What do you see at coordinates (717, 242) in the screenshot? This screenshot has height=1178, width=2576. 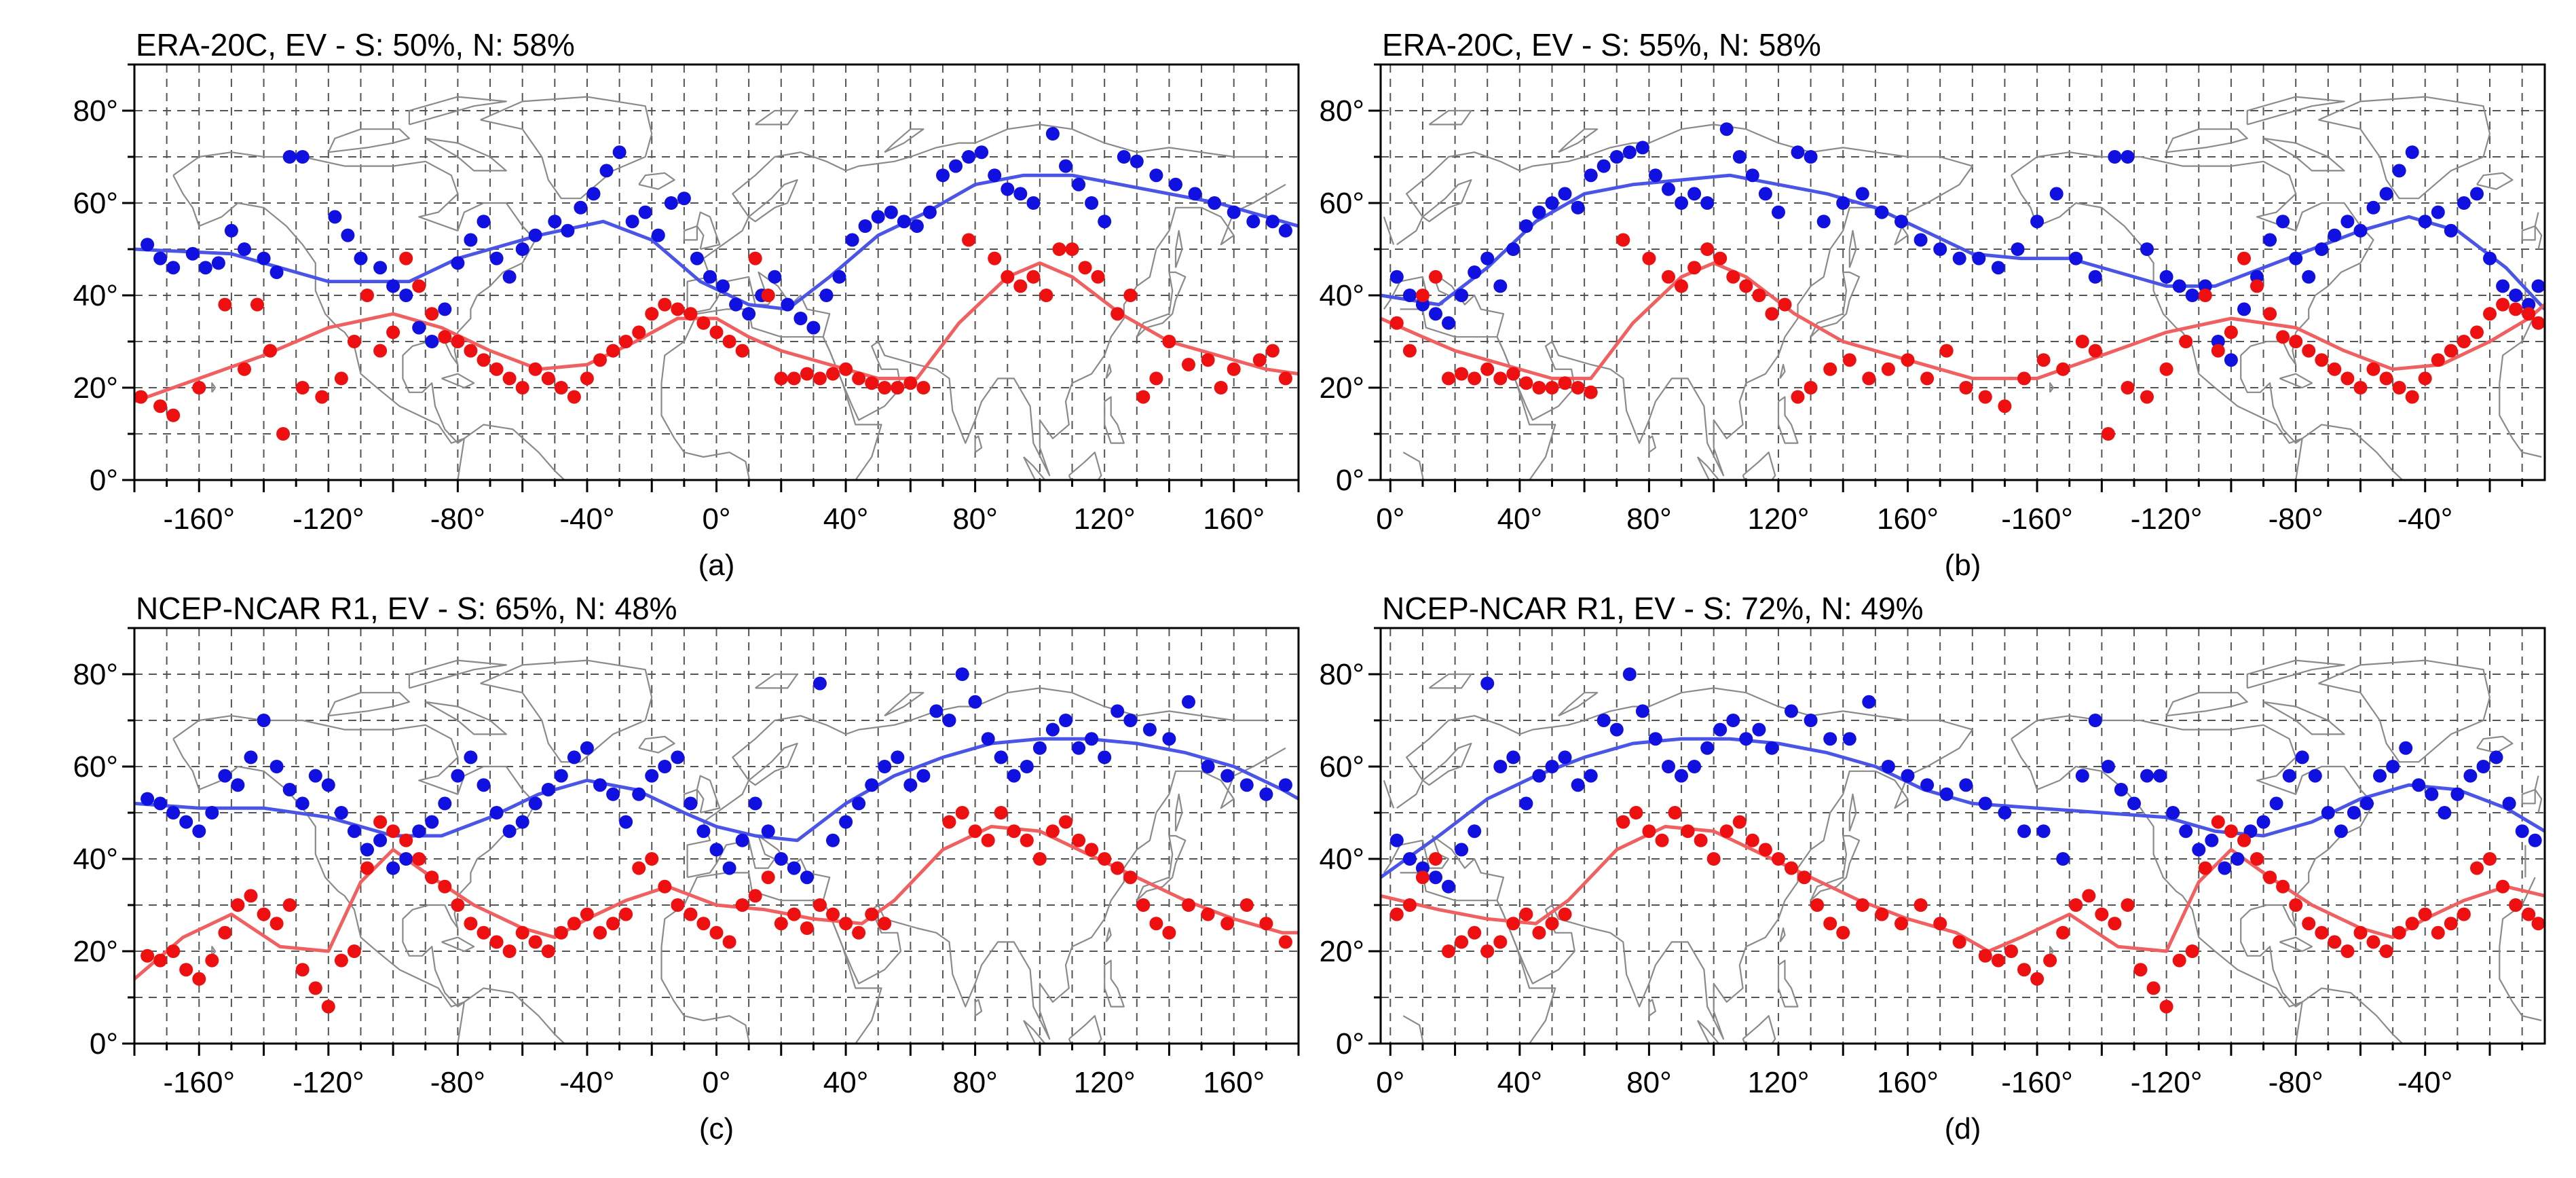 I see `fit-line-n-fit` at bounding box center [717, 242].